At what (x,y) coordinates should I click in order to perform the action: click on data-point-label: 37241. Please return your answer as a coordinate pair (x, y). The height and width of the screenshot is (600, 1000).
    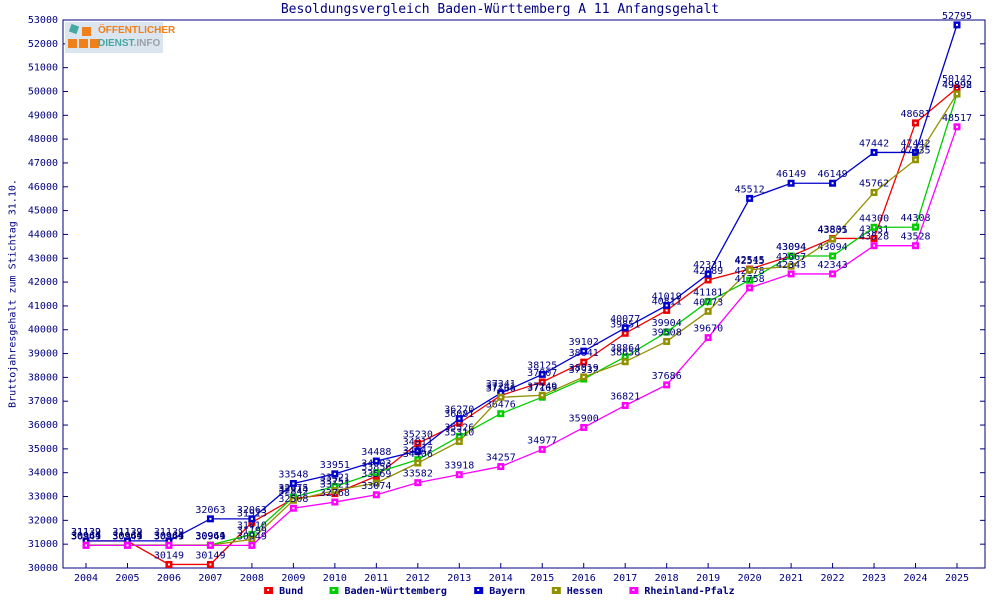
    Looking at the image, I should click on (501, 386).